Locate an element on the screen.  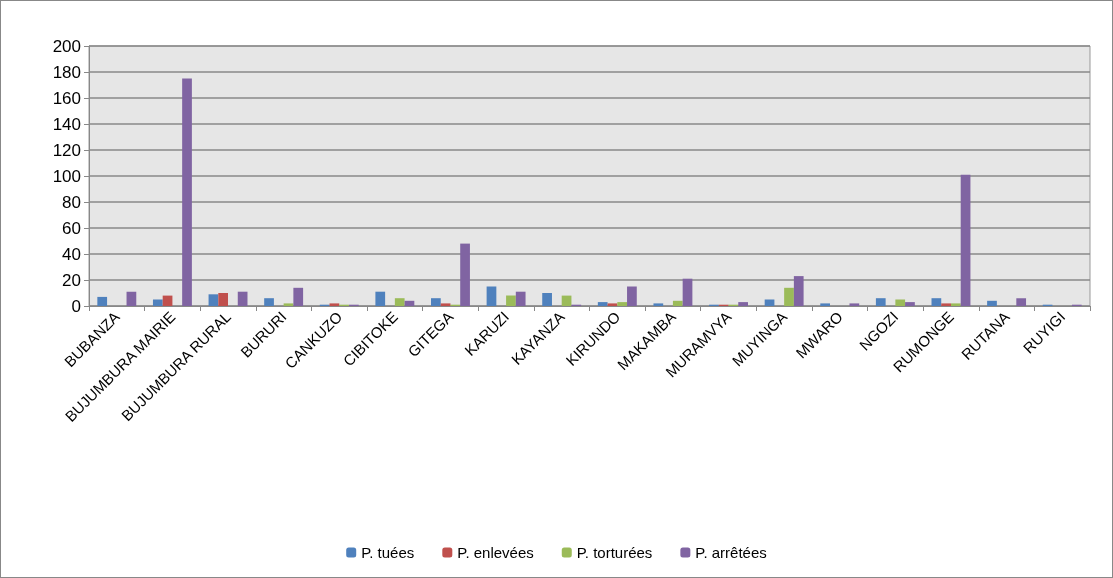
y-tick-label: 140 is located at coordinates (66, 124).